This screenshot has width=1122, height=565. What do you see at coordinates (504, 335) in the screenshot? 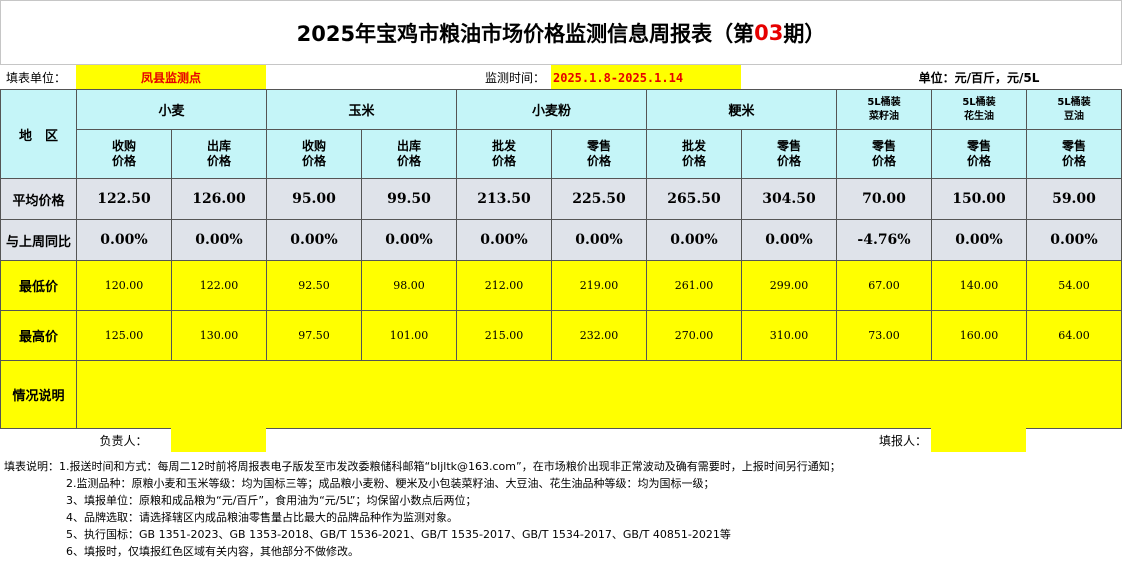
I see `price-cell-max: 215.00` at bounding box center [504, 335].